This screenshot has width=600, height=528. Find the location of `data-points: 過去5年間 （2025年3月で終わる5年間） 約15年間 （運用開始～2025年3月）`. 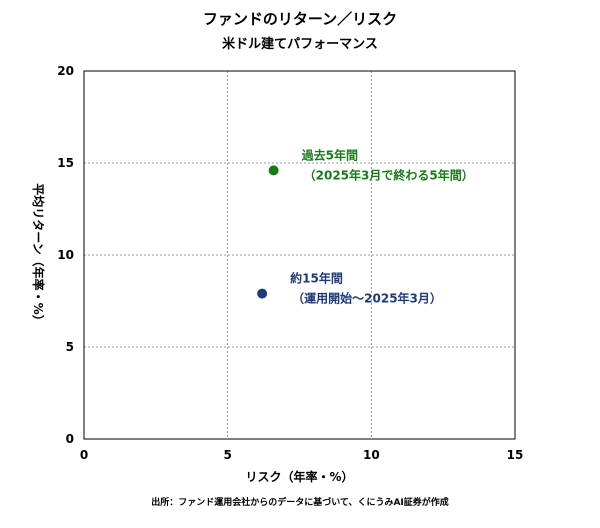

data-points: 過去5年間 （2025年3月で終わる5年間） 約15年間 （運用開始～2025年3月） is located at coordinates (365, 226).